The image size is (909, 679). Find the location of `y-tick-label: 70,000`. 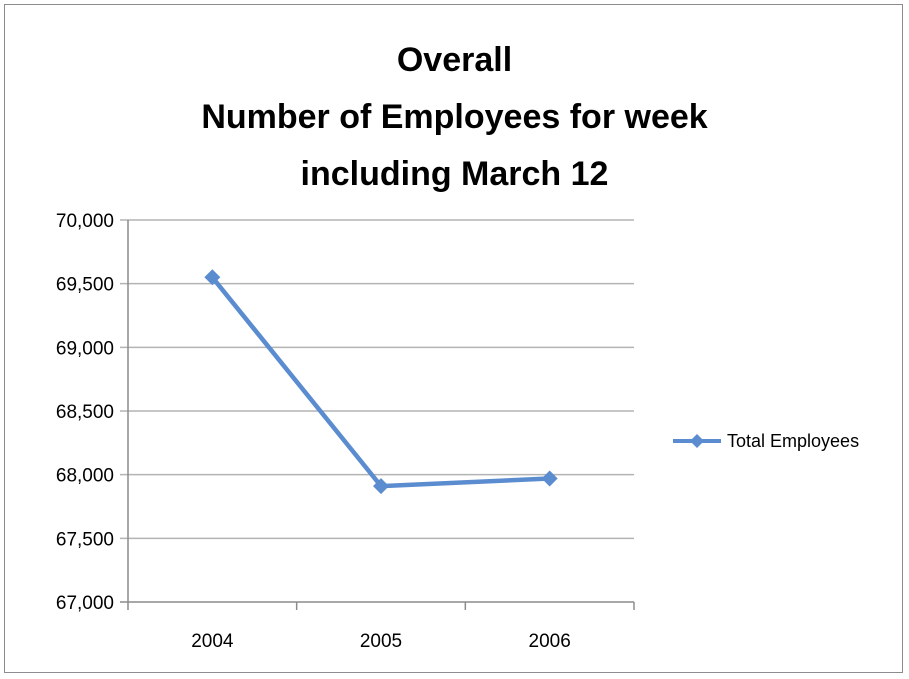

y-tick-label: 70,000 is located at coordinates (85, 221).